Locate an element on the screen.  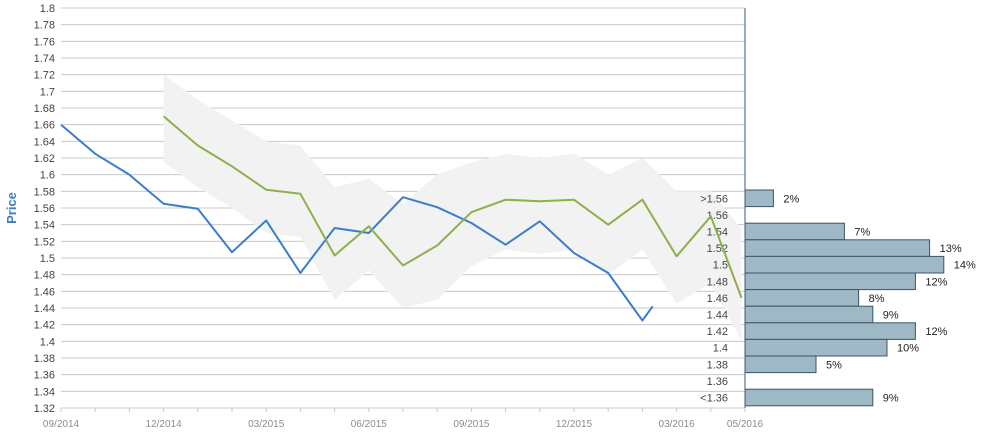
y-tick-label: 1.62 is located at coordinates (44, 159).